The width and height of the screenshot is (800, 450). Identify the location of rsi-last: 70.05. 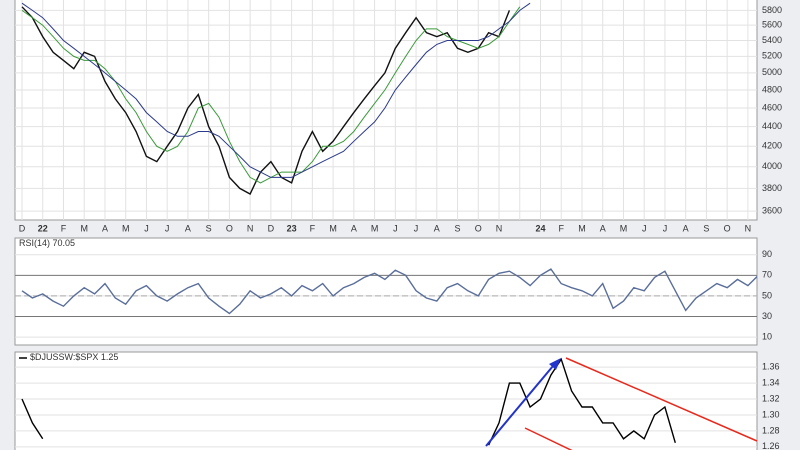
(64, 243).